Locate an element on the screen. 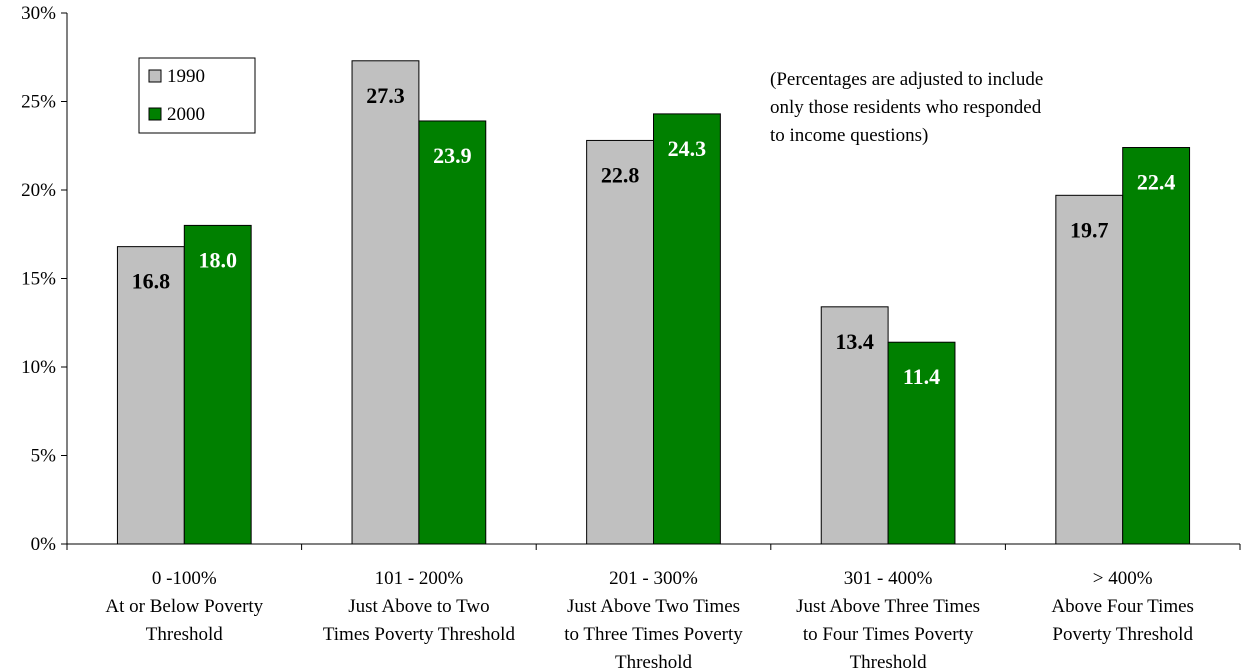  legend-swatch-1990 is located at coordinates (155, 76).